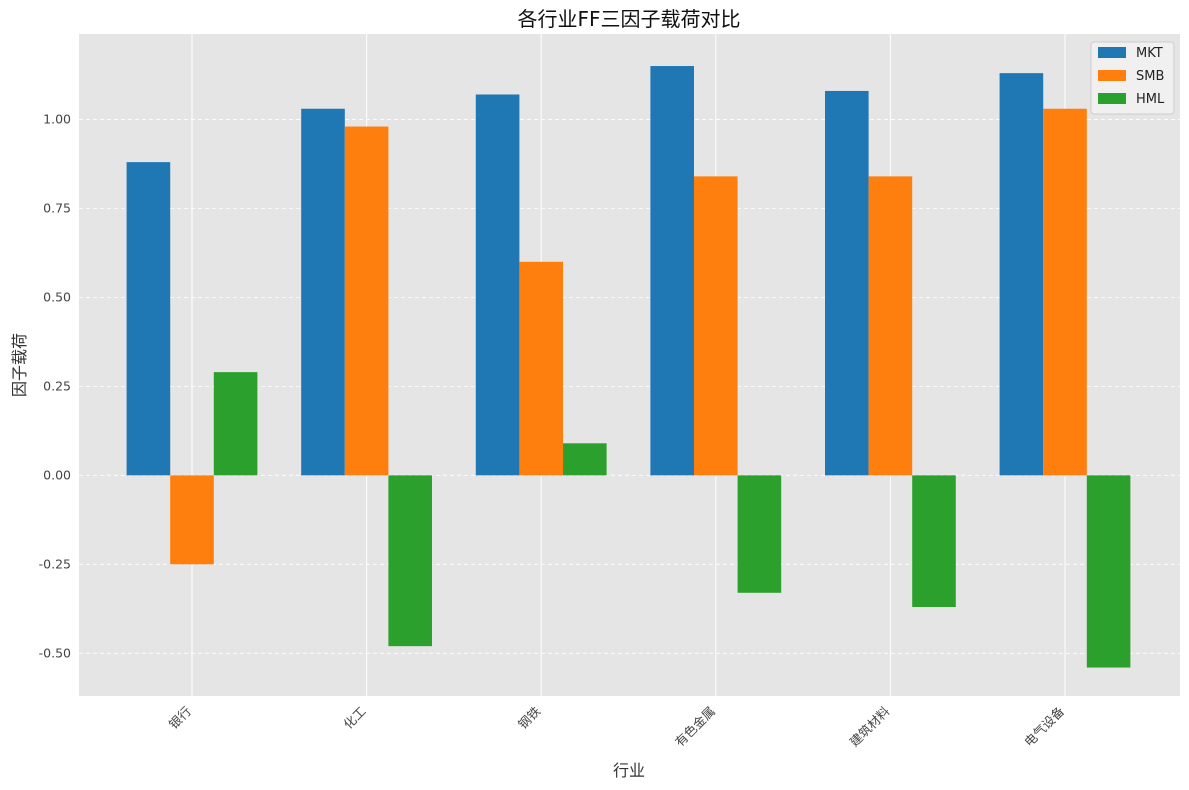 This screenshot has width=1189, height=790. I want to click on y-tick-label: 0.25, so click(57, 385).